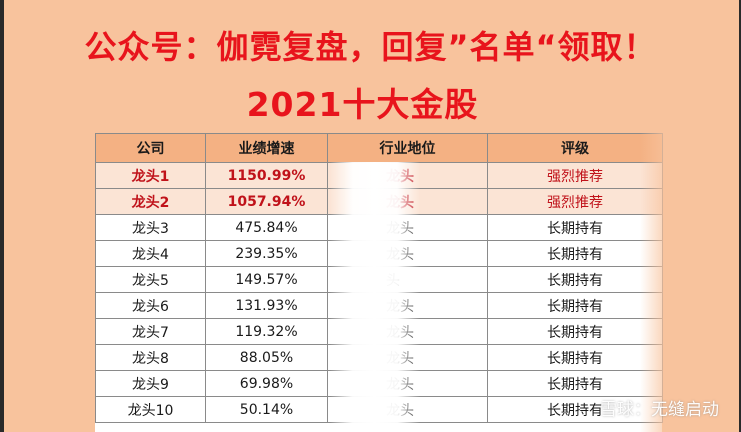 Image resolution: width=741 pixels, height=432 pixels. What do you see at coordinates (266, 357) in the screenshot?
I see `cell-growth: 88.05%` at bounding box center [266, 357].